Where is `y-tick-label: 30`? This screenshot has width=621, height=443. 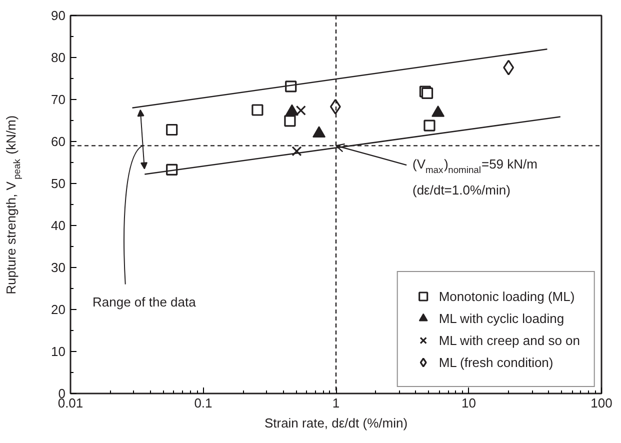
y-tick-label: 30 is located at coordinates (58, 267).